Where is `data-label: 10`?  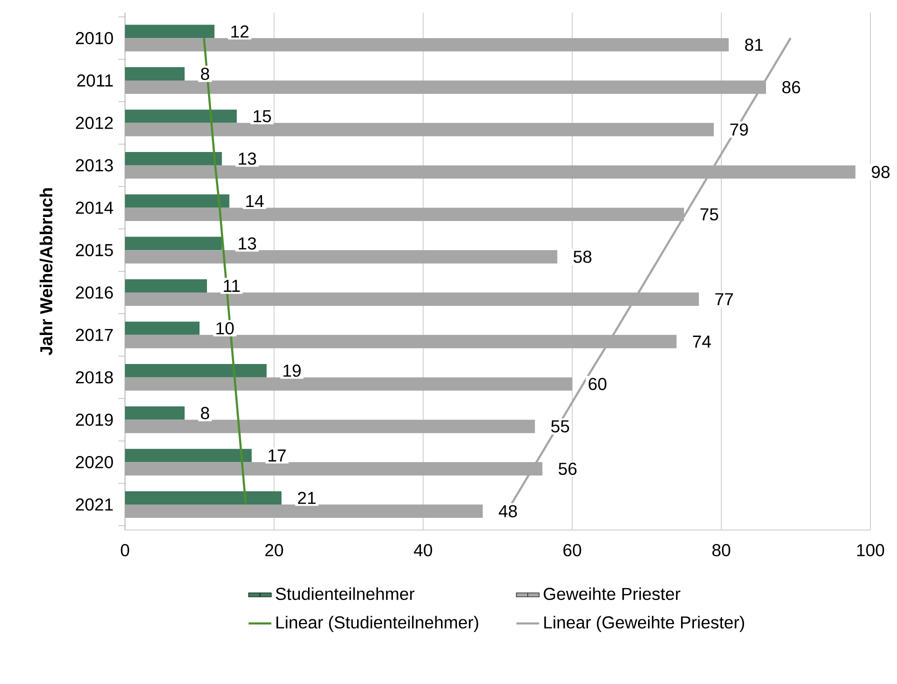
data-label: 10 is located at coordinates (225, 328).